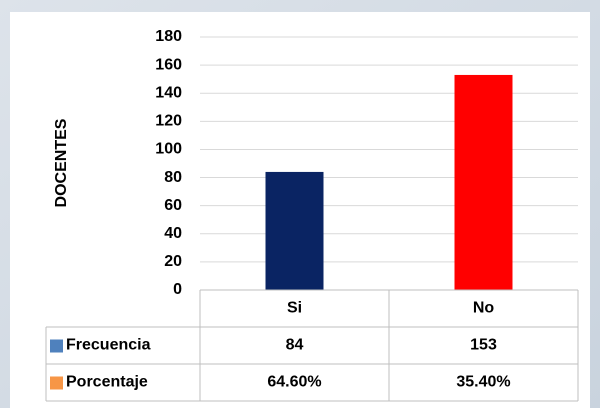 The width and height of the screenshot is (600, 408). Describe the element at coordinates (173, 261) in the screenshot. I see `y-tick-label: 20` at that location.